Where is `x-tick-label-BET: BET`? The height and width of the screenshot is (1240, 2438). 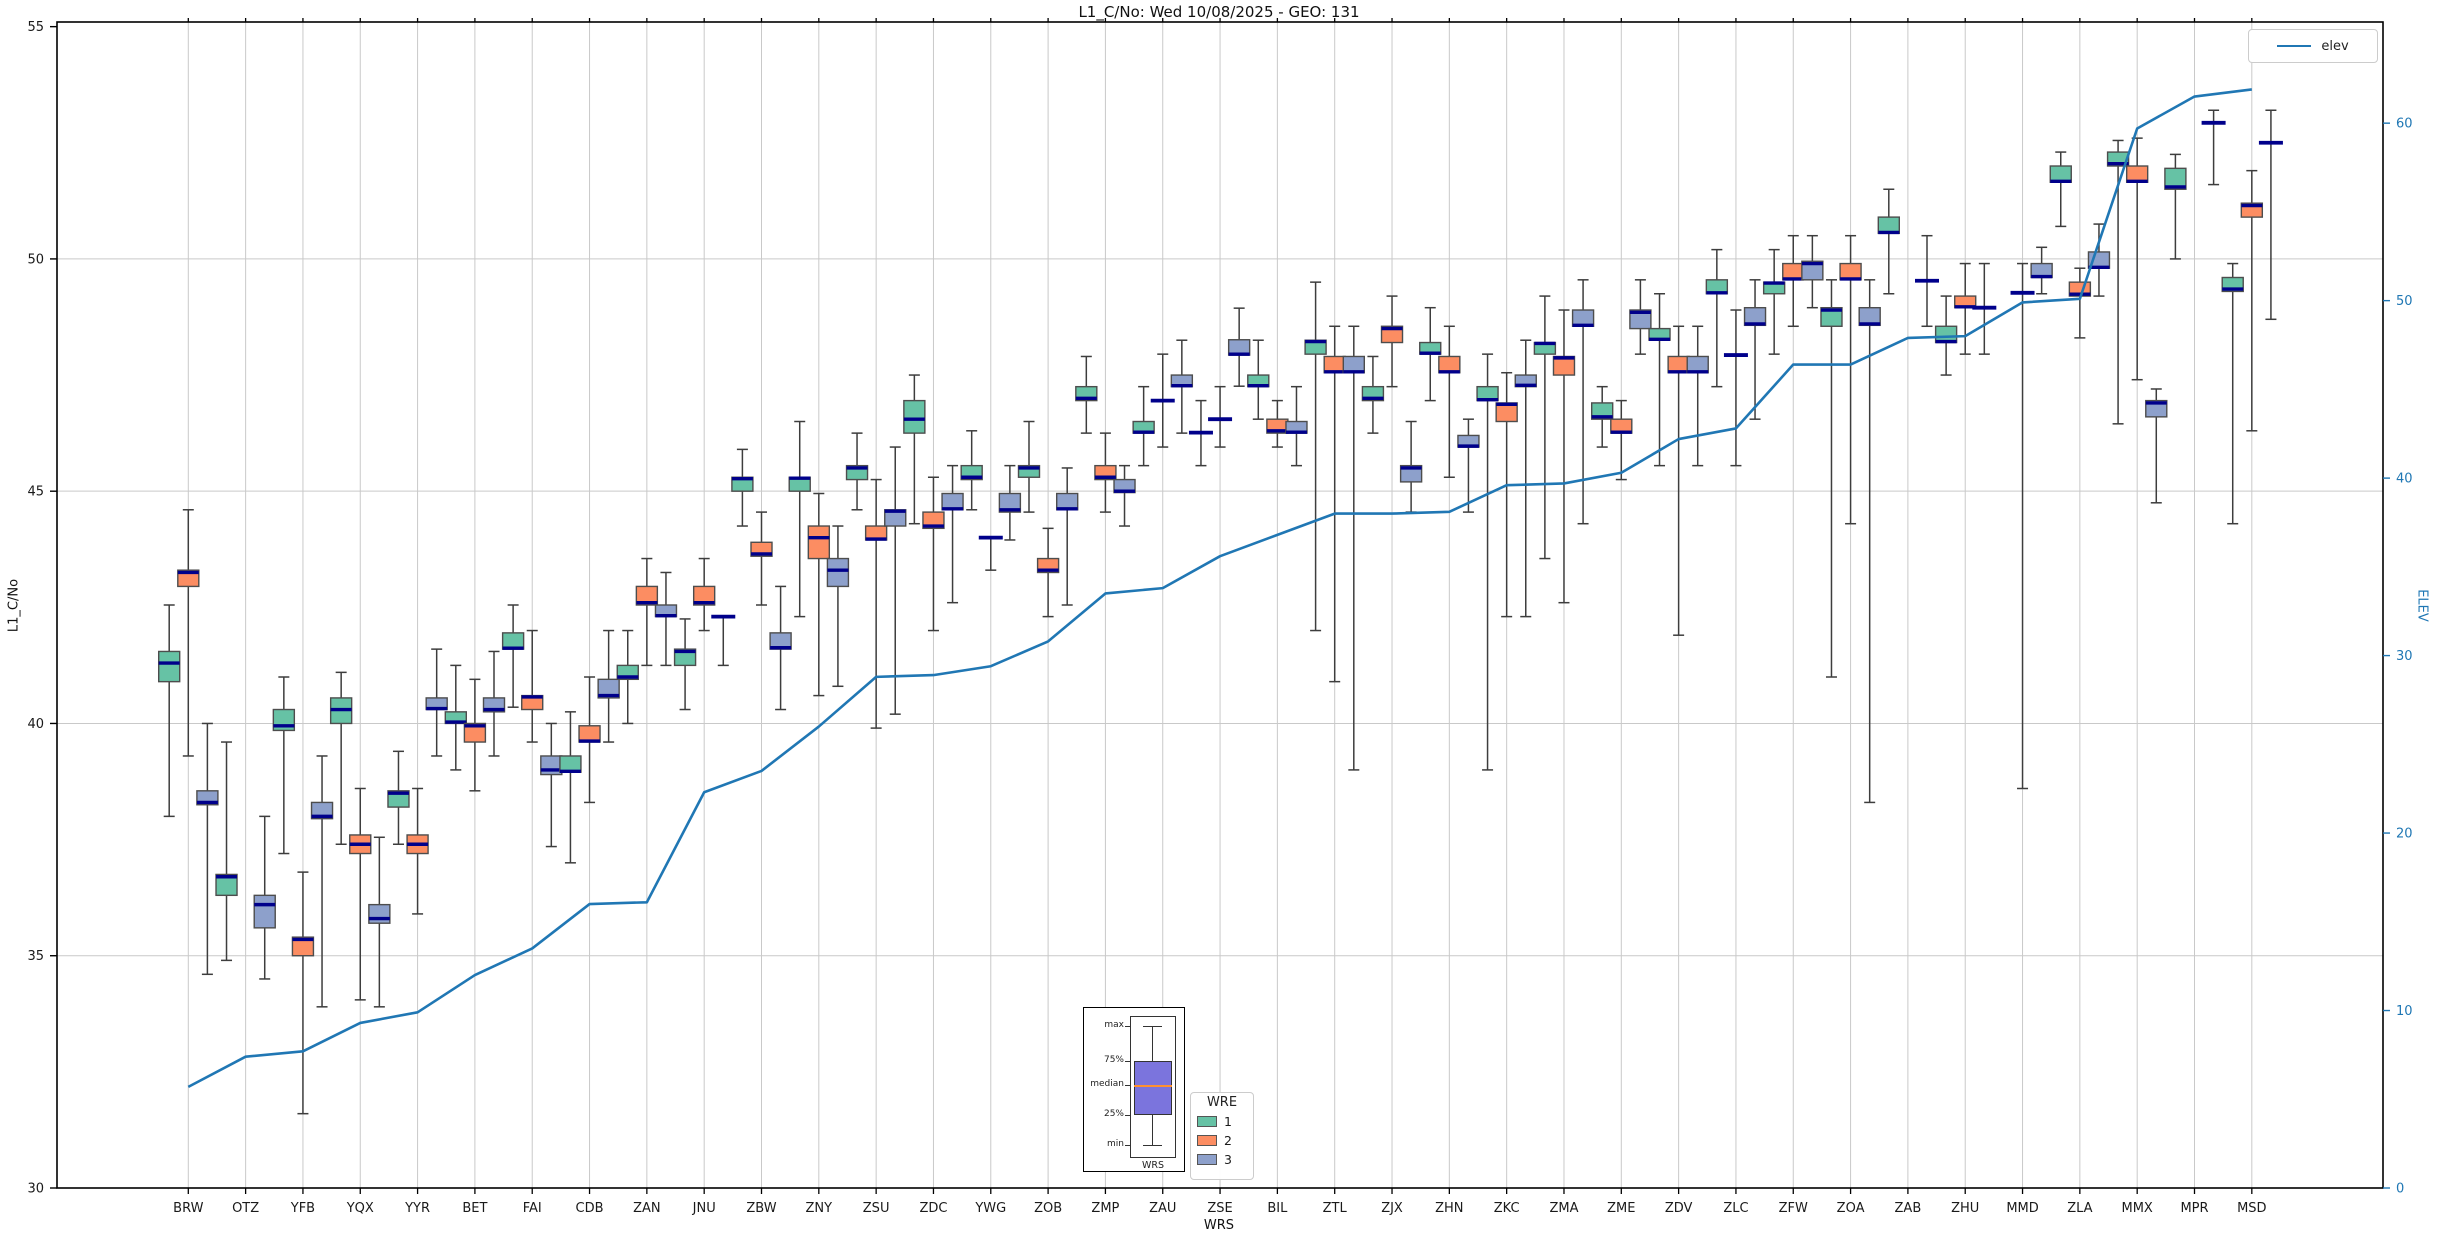 x-tick-label-BET: BET is located at coordinates (474, 1208).